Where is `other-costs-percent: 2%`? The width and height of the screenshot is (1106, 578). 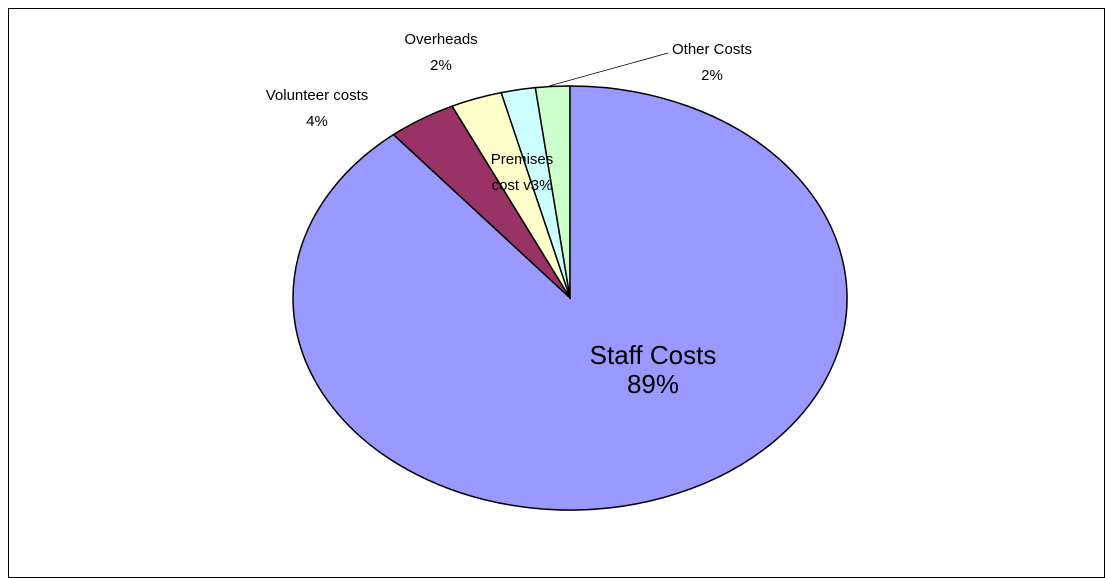
other-costs-percent: 2% is located at coordinates (712, 75).